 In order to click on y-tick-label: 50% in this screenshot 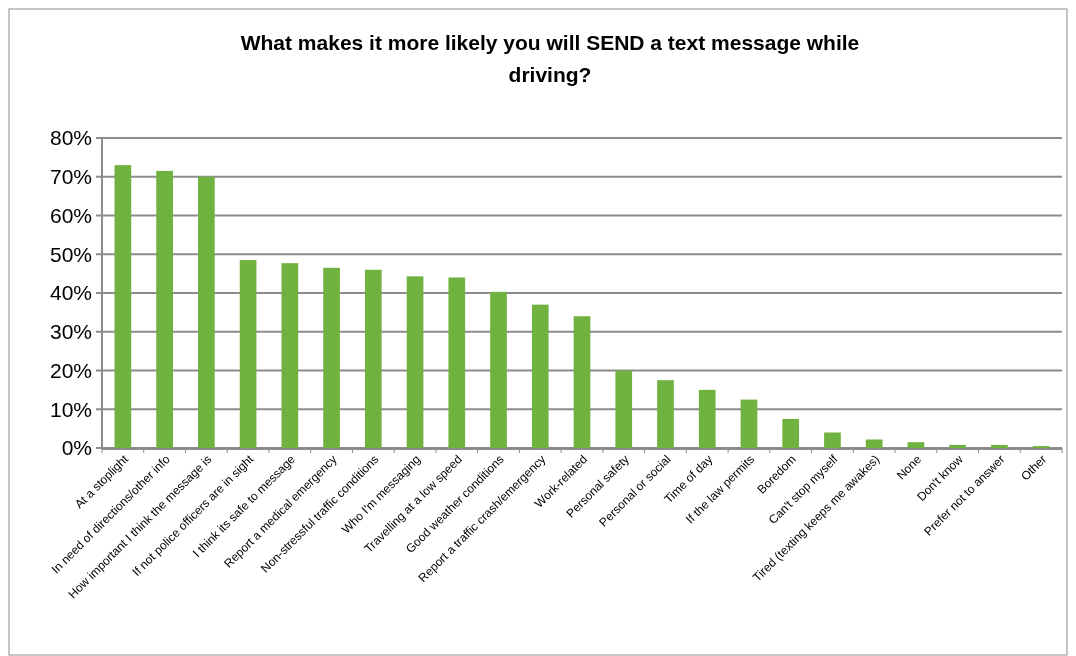, I will do `click(70, 254)`.